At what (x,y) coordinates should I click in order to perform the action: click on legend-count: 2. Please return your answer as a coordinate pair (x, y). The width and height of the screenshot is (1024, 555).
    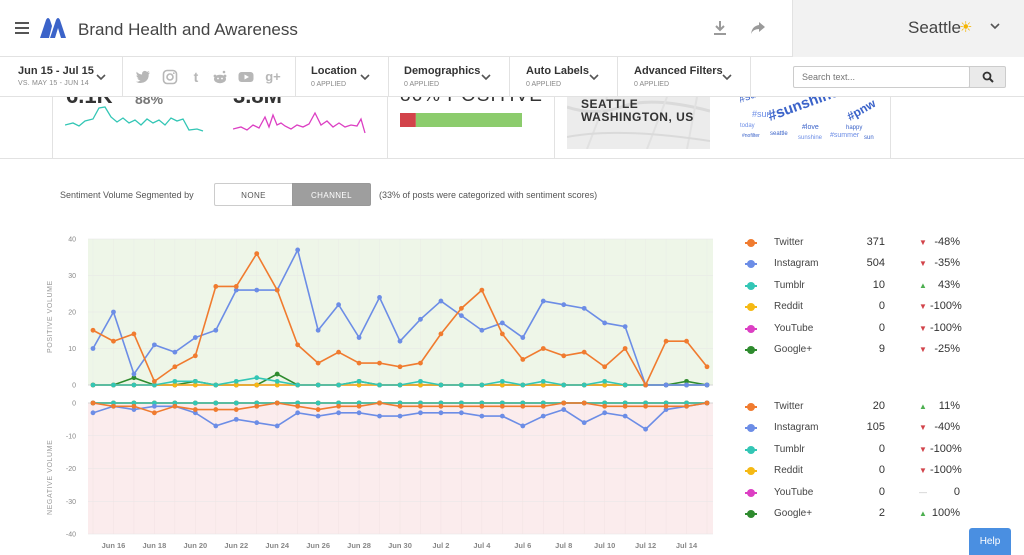
    Looking at the image, I should click on (881, 512).